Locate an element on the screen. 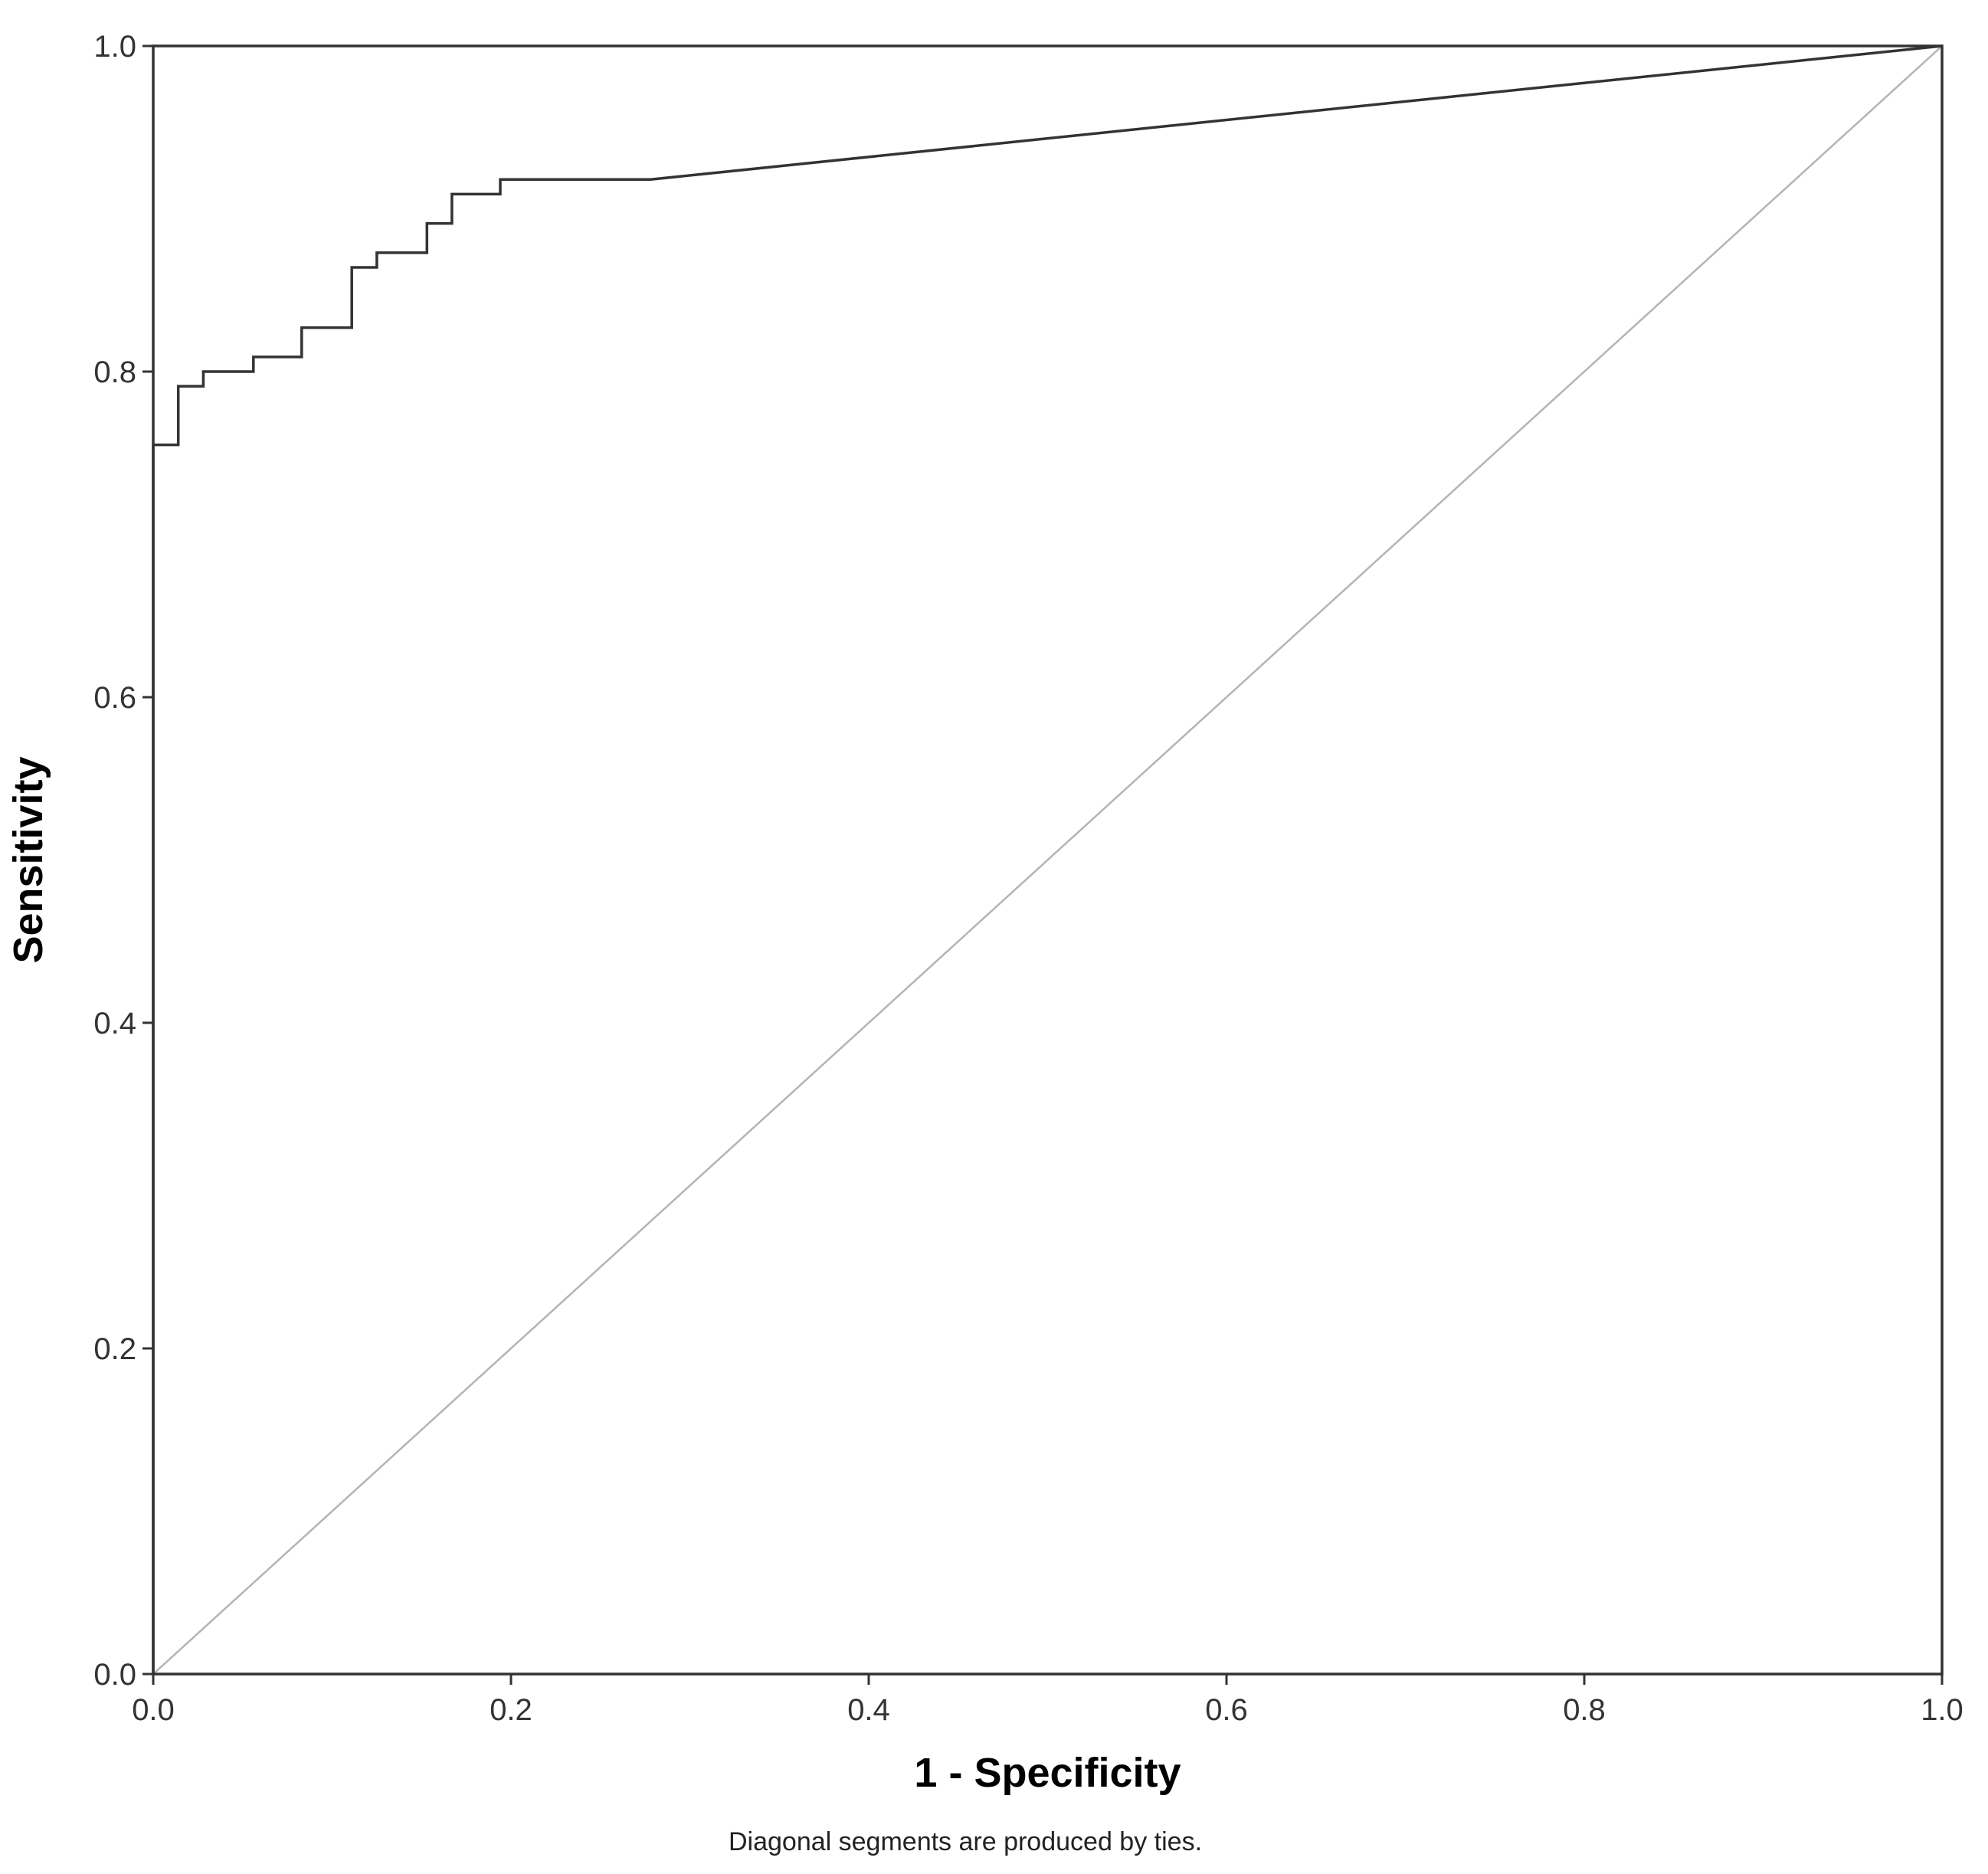 This screenshot has width=1988, height=1874. x-tick-label: 0.6 is located at coordinates (1227, 1710).